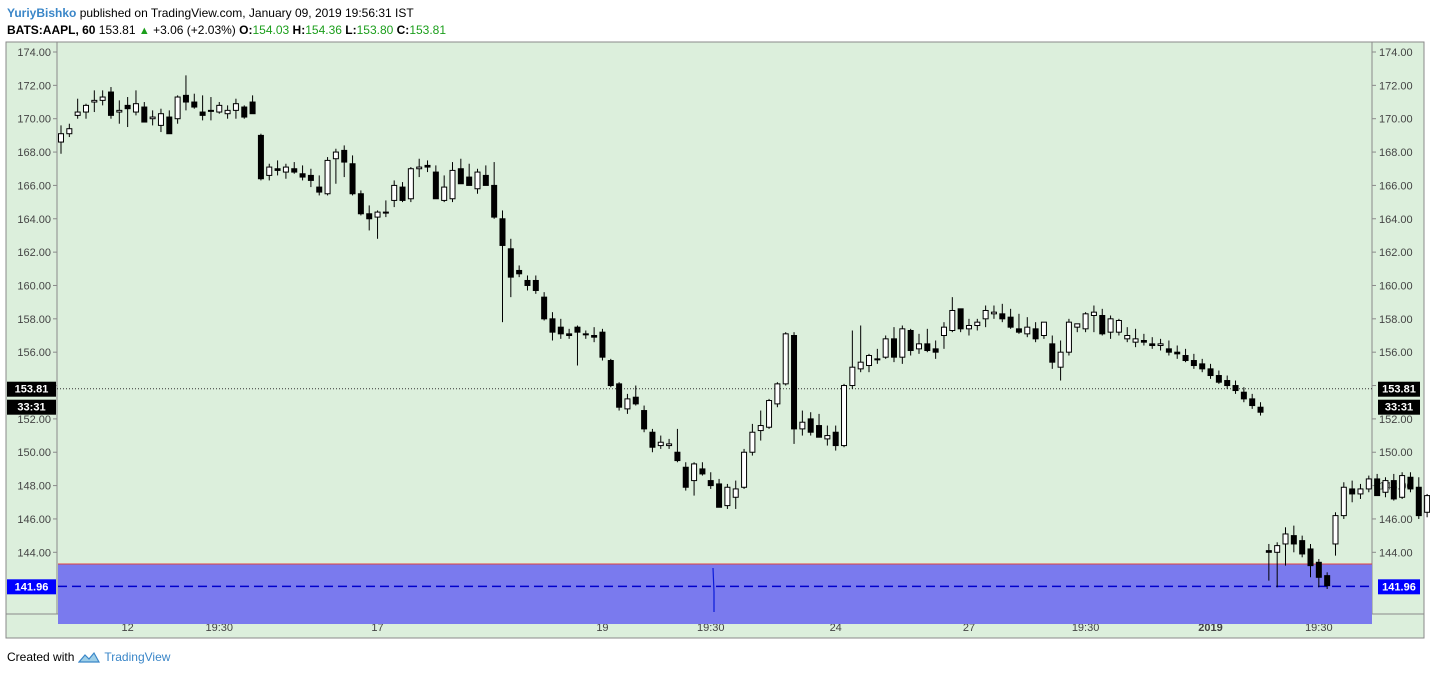  Describe the element at coordinates (428, 30) in the screenshot. I see `close-value: 153.81` at that location.